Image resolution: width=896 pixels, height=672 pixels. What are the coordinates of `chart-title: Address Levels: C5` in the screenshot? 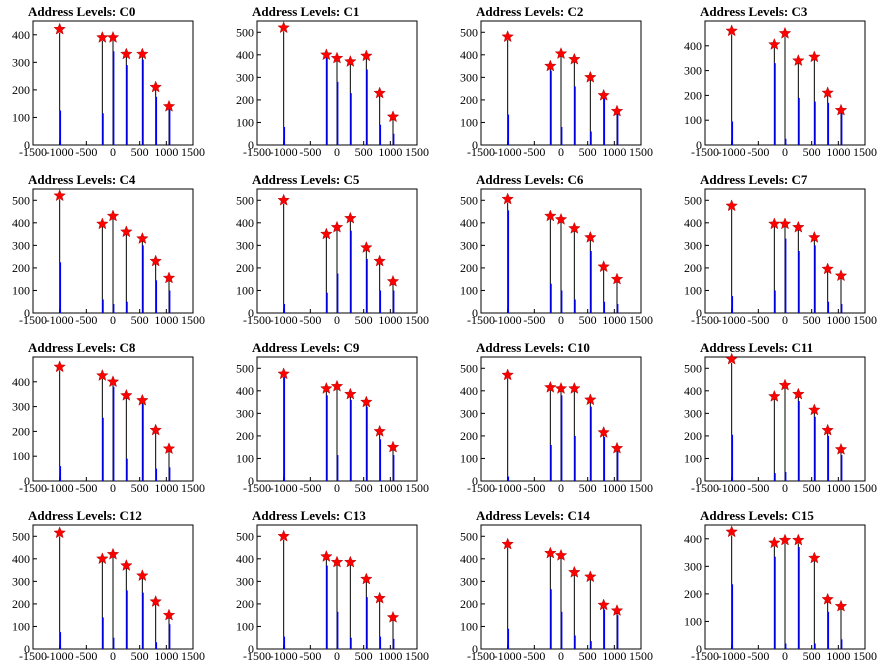 It's located at (306, 179).